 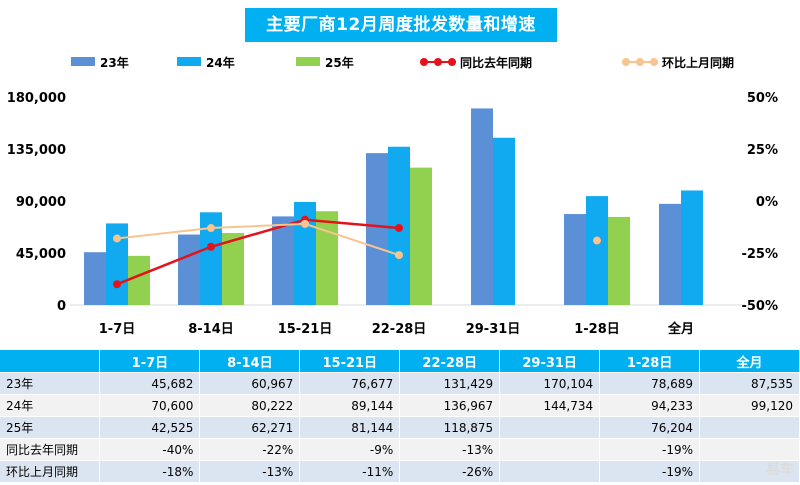 What do you see at coordinates (50, 361) in the screenshot?
I see `table-header-cell` at bounding box center [50, 361].